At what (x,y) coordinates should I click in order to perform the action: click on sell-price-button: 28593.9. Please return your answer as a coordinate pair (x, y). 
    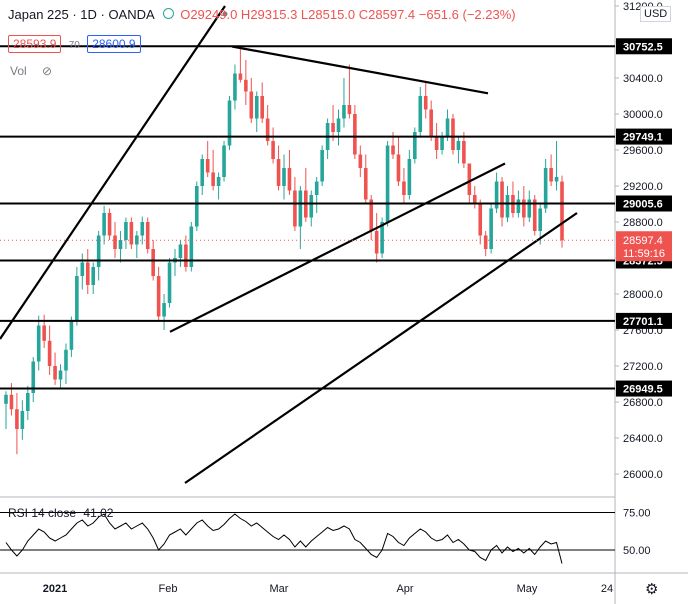
    Looking at the image, I should click on (35, 44).